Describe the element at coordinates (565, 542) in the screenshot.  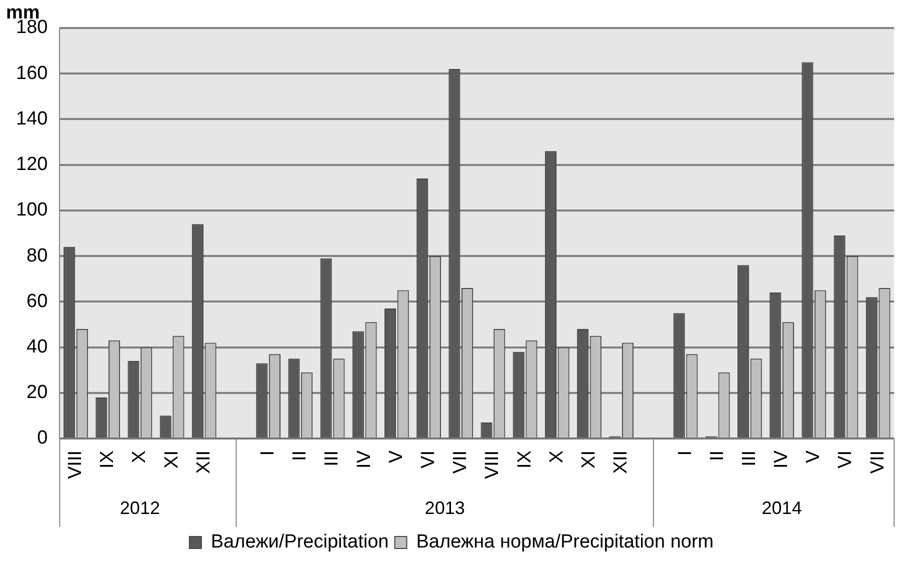
I see `legend-label: Валежна норма/Precipitation norm` at that location.